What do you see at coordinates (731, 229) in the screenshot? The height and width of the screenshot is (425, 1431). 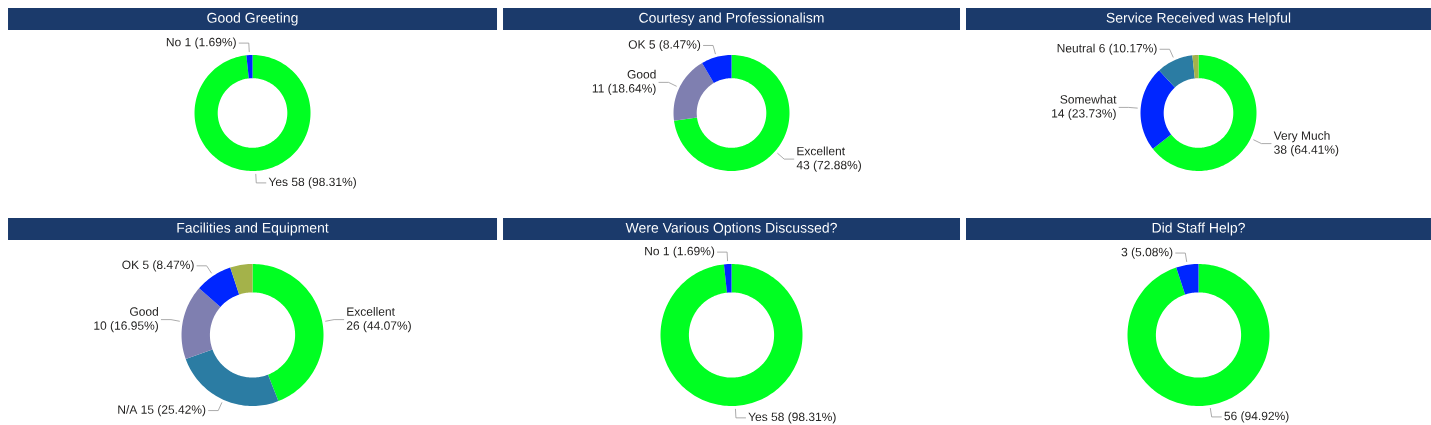 I see `chart-title: Were Various Options Discussed?` at bounding box center [731, 229].